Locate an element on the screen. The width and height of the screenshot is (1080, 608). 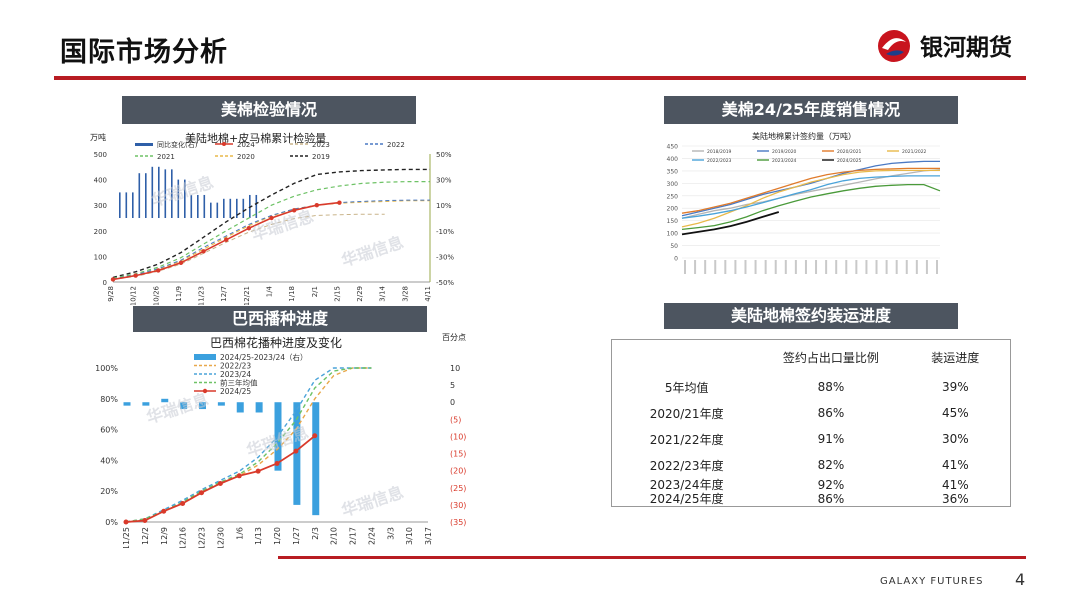
banner-sales: 美棉24/25年度销售情况 is located at coordinates (811, 110).